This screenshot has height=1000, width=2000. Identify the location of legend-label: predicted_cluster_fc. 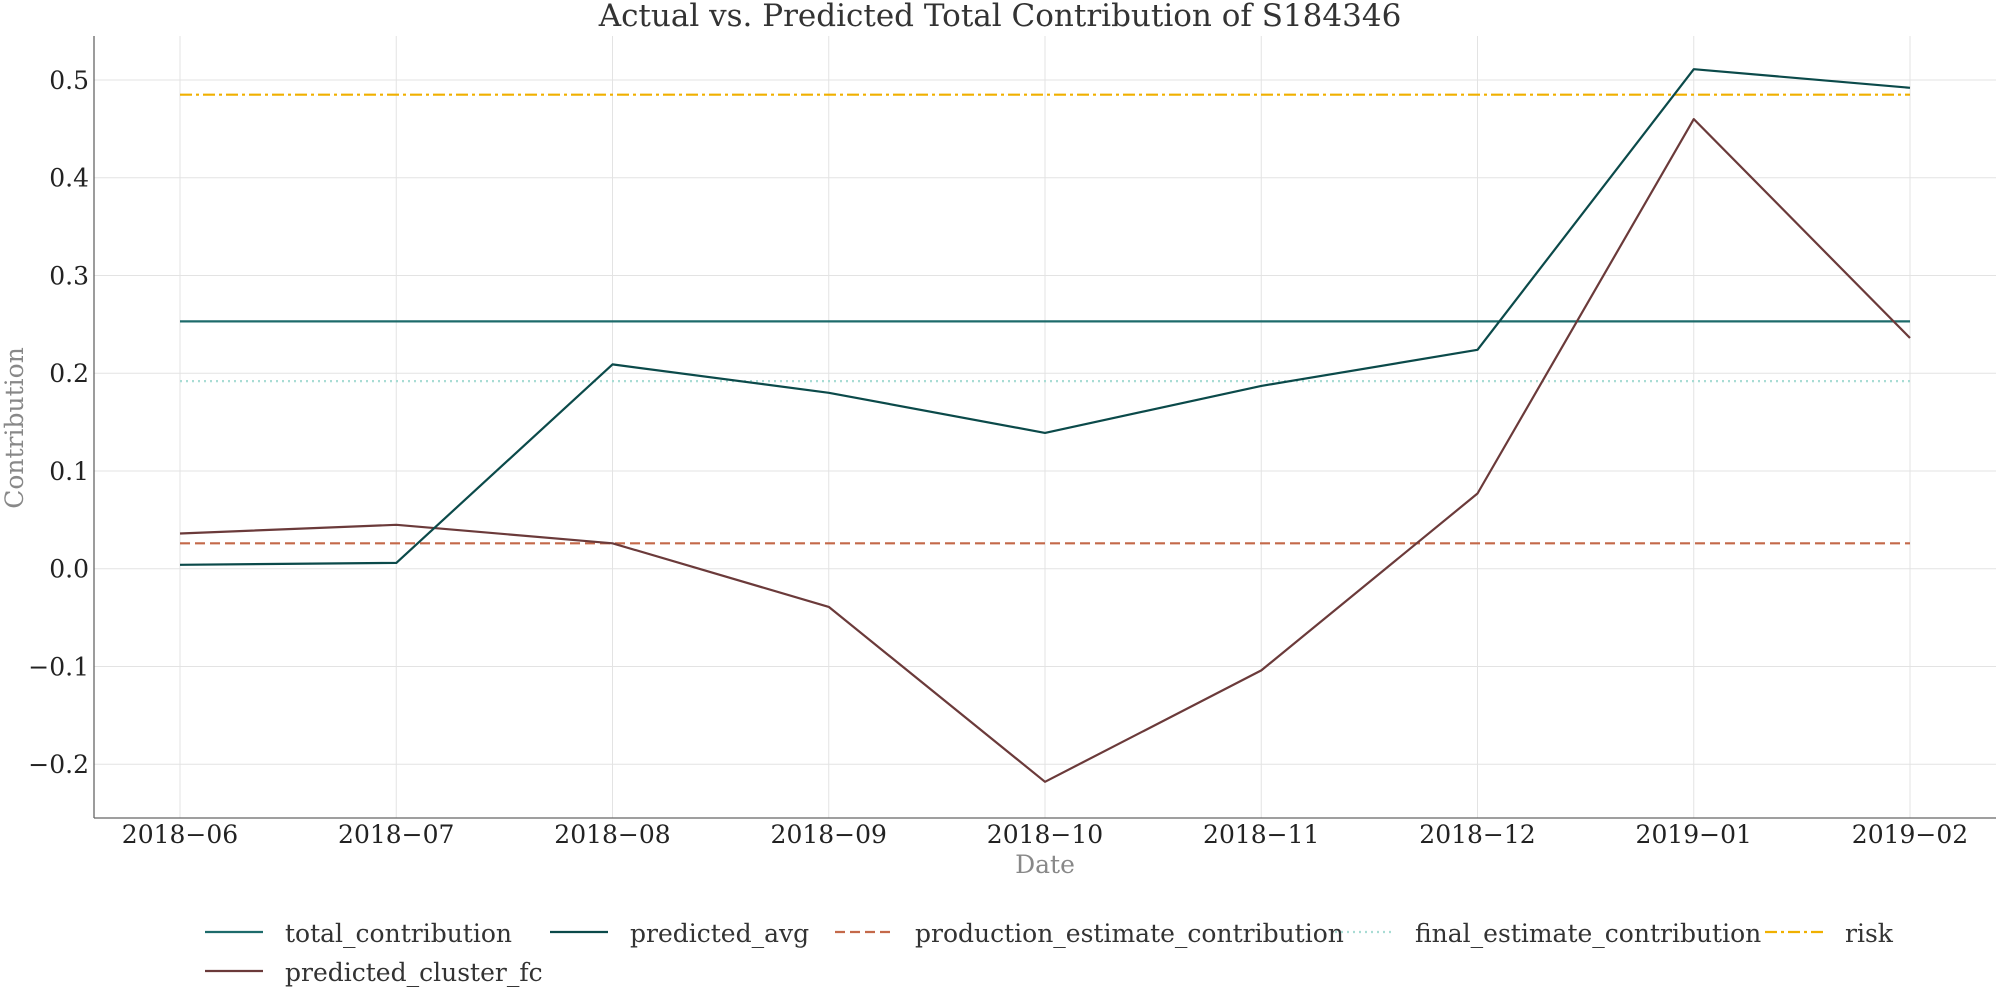
(414, 972).